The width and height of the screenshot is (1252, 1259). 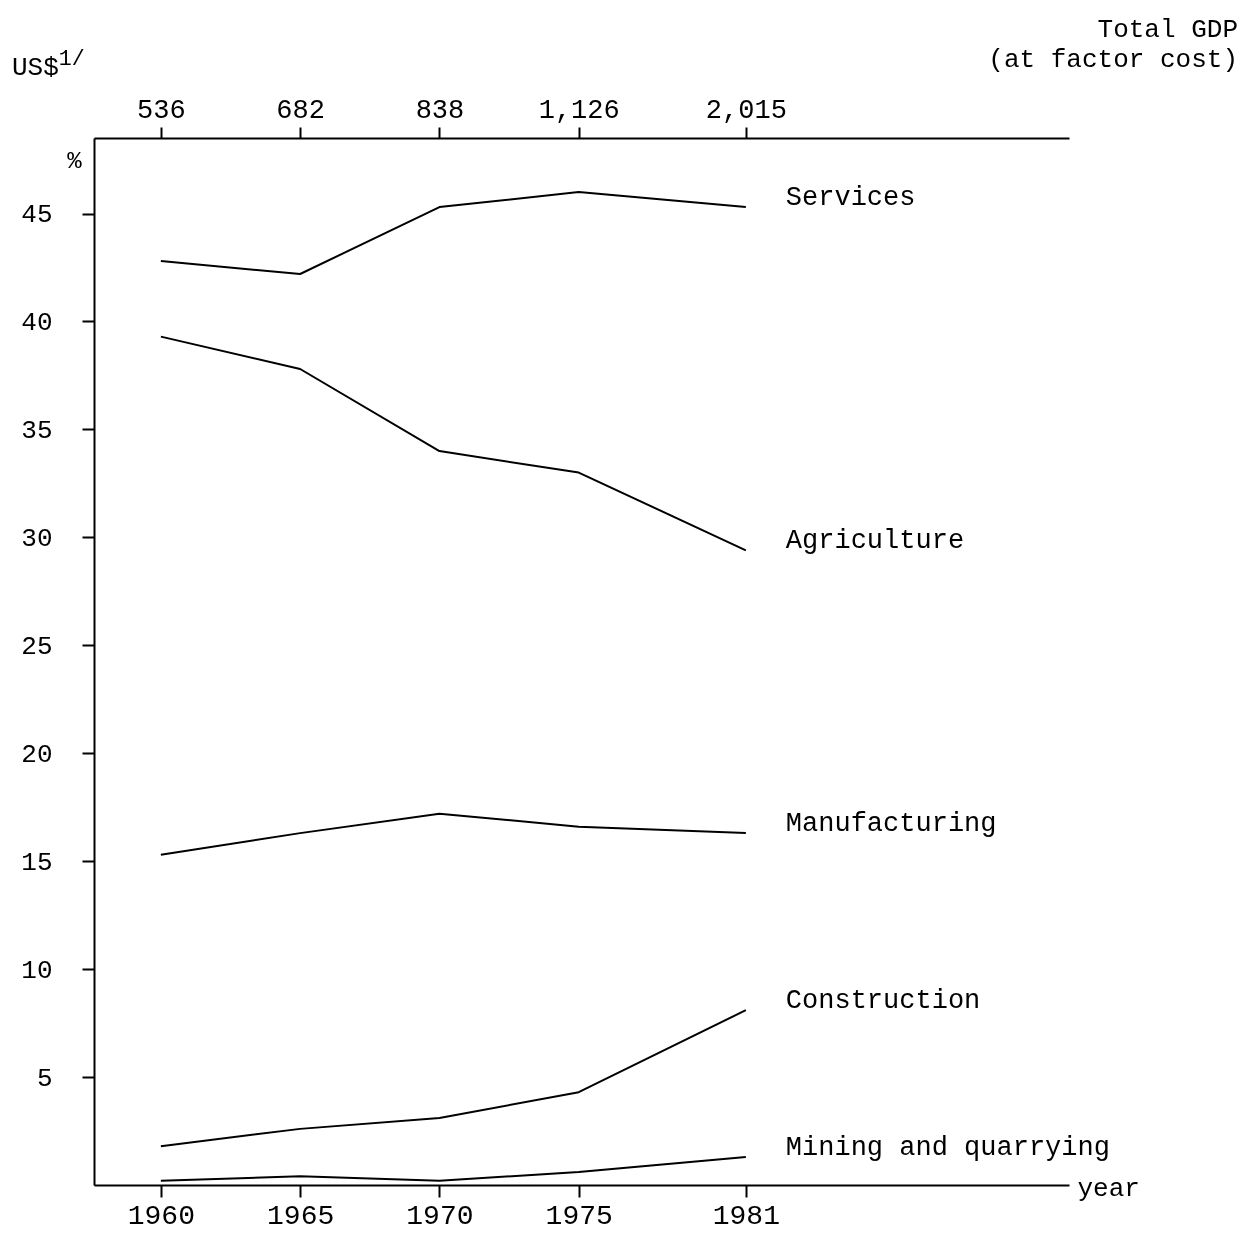 What do you see at coordinates (161, 1216) in the screenshot?
I see `x-tick-label: 1960` at bounding box center [161, 1216].